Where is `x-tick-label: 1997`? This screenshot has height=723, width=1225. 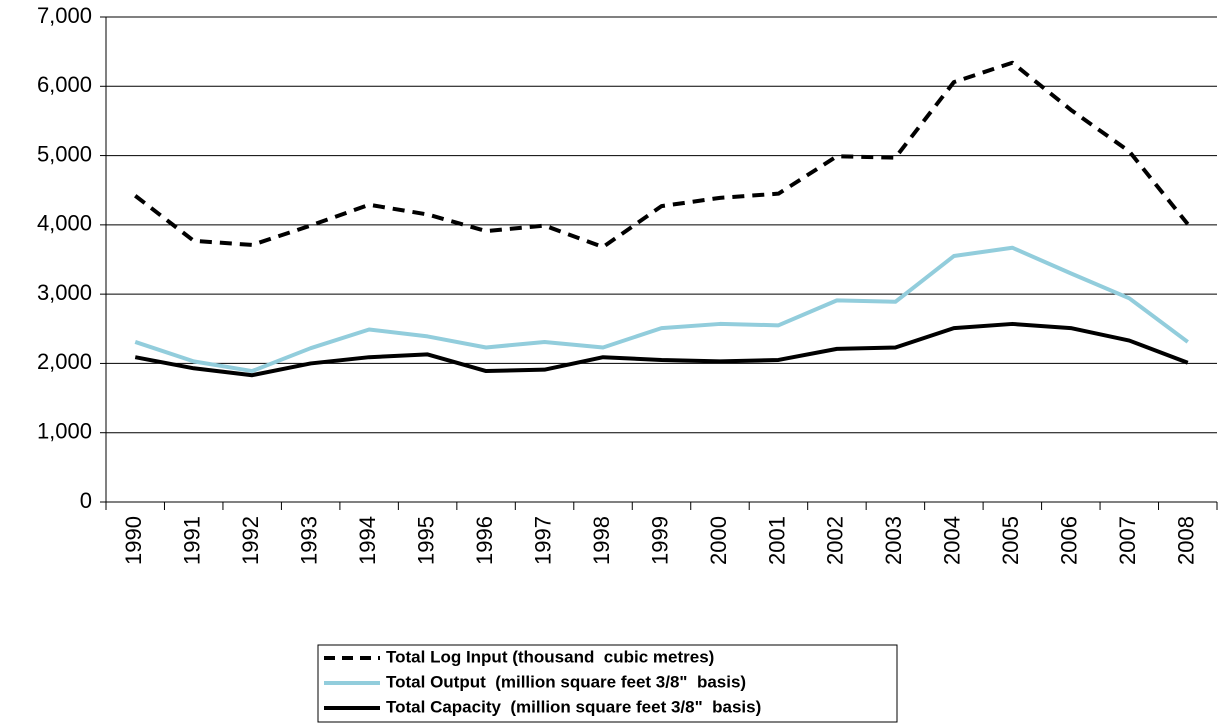 x-tick-label: 1997 is located at coordinates (542, 540).